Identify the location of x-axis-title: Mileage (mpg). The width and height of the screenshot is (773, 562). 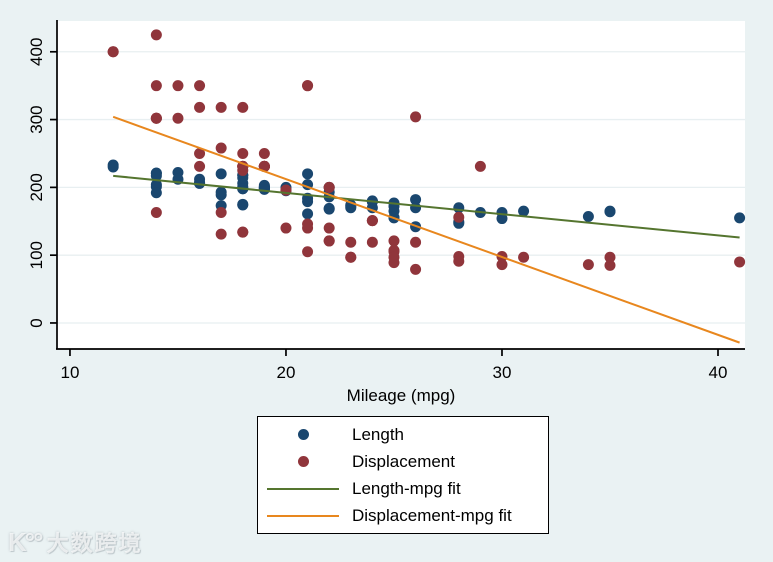
(401, 395).